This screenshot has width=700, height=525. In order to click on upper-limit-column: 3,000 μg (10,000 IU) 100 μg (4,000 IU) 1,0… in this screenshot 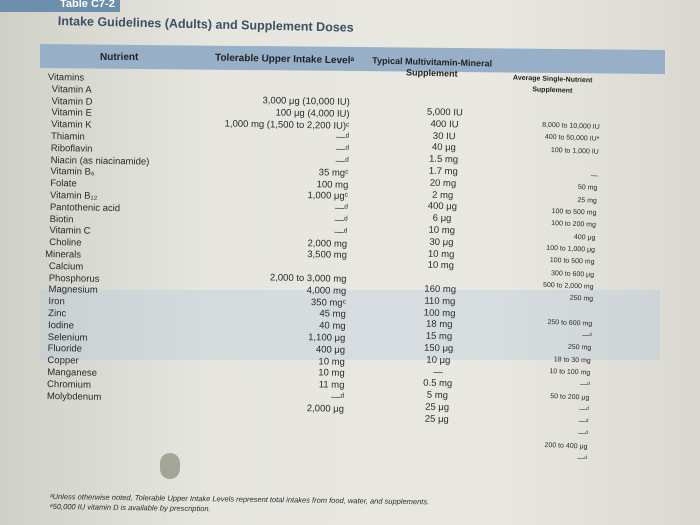, I will do `click(272, 254)`.